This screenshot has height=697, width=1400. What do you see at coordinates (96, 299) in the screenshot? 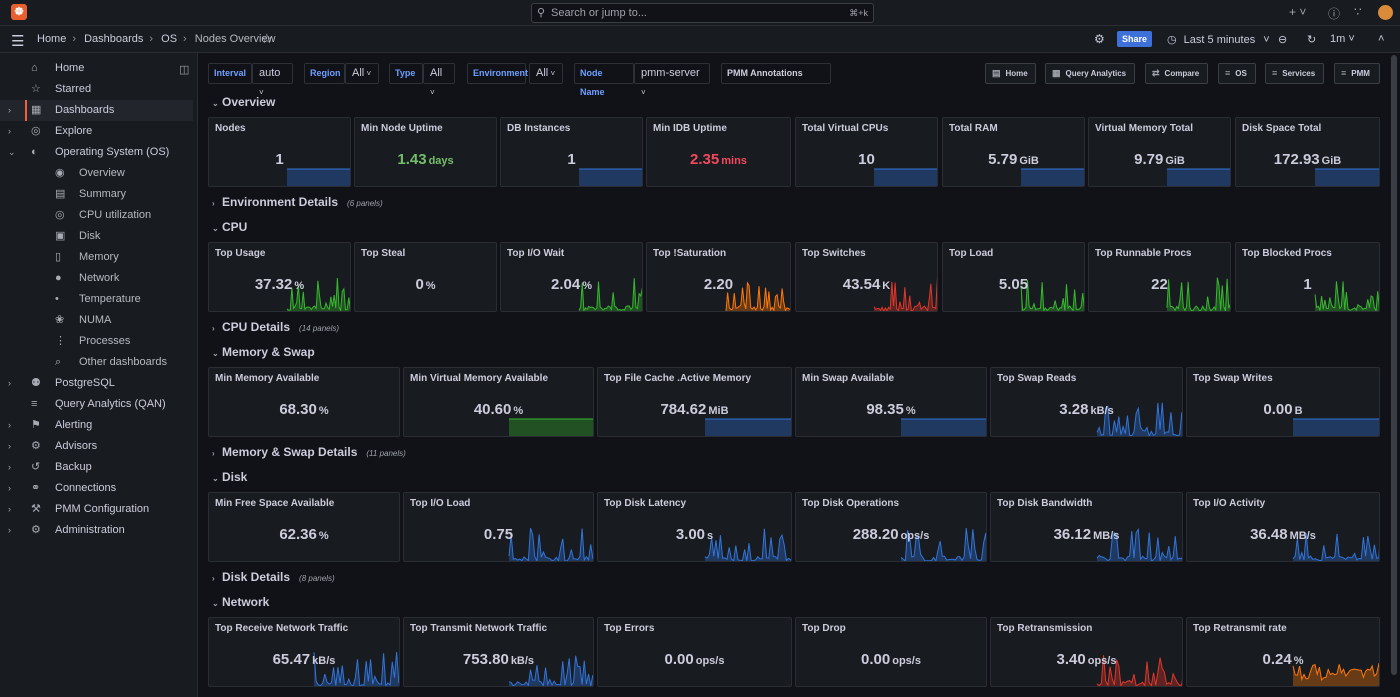
I see `sidebar-item-temperature: • Temperature` at bounding box center [96, 299].